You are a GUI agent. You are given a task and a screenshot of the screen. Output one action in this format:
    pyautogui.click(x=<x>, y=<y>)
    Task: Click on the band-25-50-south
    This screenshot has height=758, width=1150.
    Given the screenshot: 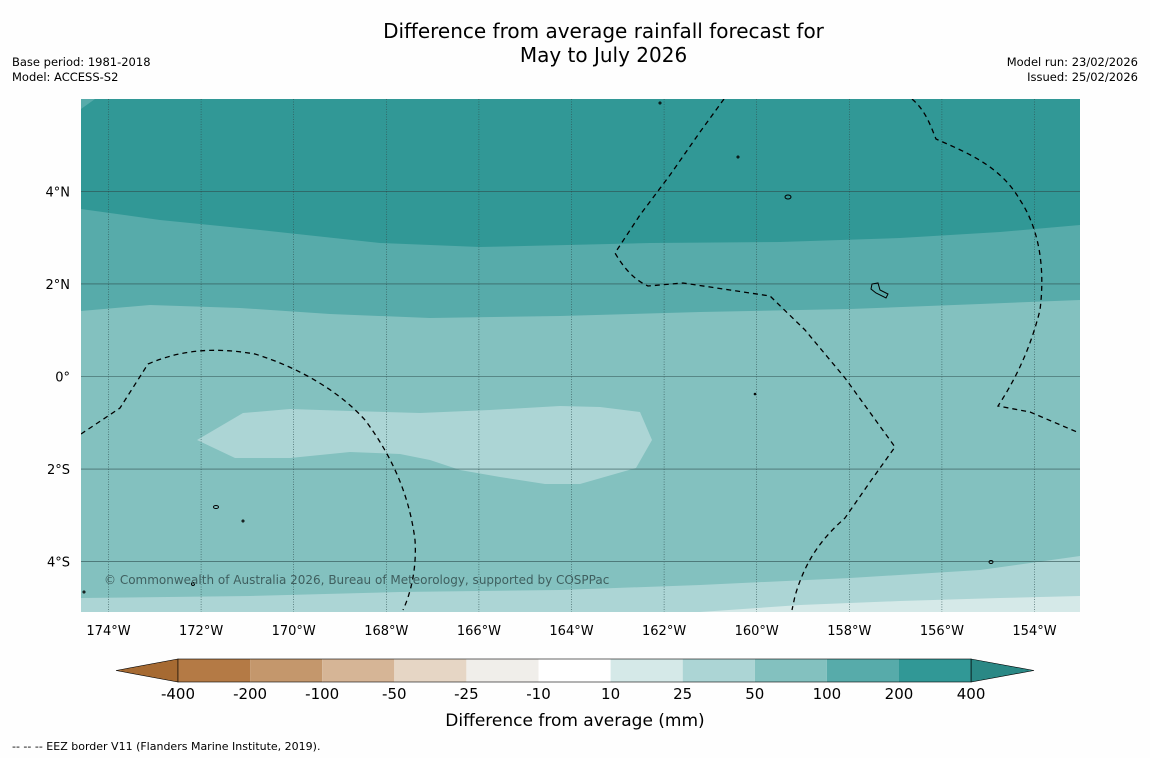 What is the action you would take?
    pyautogui.click(x=580, y=584)
    